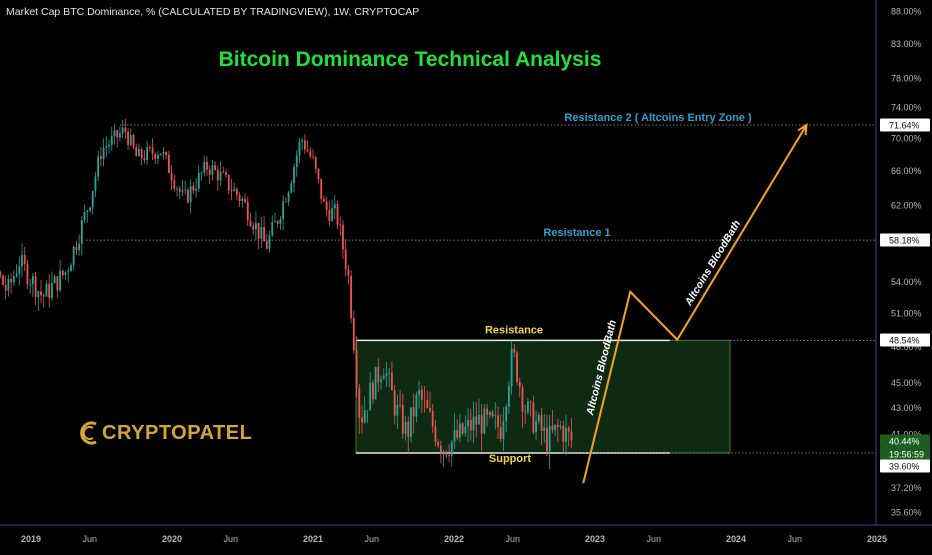 The image size is (932, 555). What do you see at coordinates (31, 539) in the screenshot?
I see `x-tick-label: 2019` at bounding box center [31, 539].